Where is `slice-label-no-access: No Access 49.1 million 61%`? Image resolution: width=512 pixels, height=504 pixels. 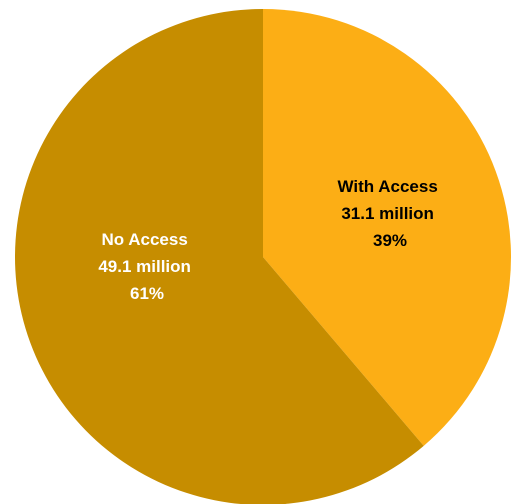
slice-label-no-access: No Access 49.1 million 61% is located at coordinates (146, 266).